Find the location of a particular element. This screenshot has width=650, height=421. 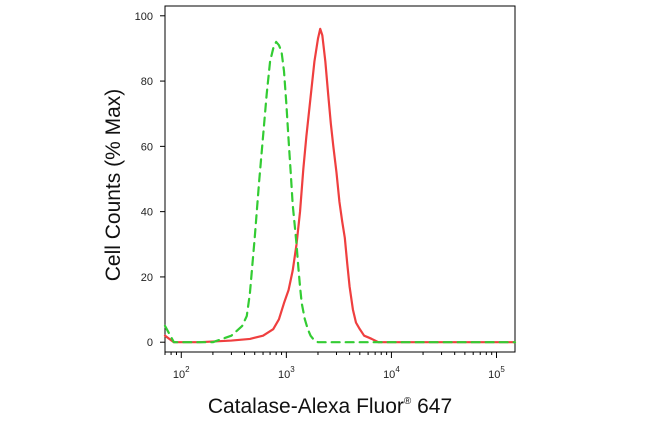

y-tick-label: 60 is located at coordinates (147, 147).